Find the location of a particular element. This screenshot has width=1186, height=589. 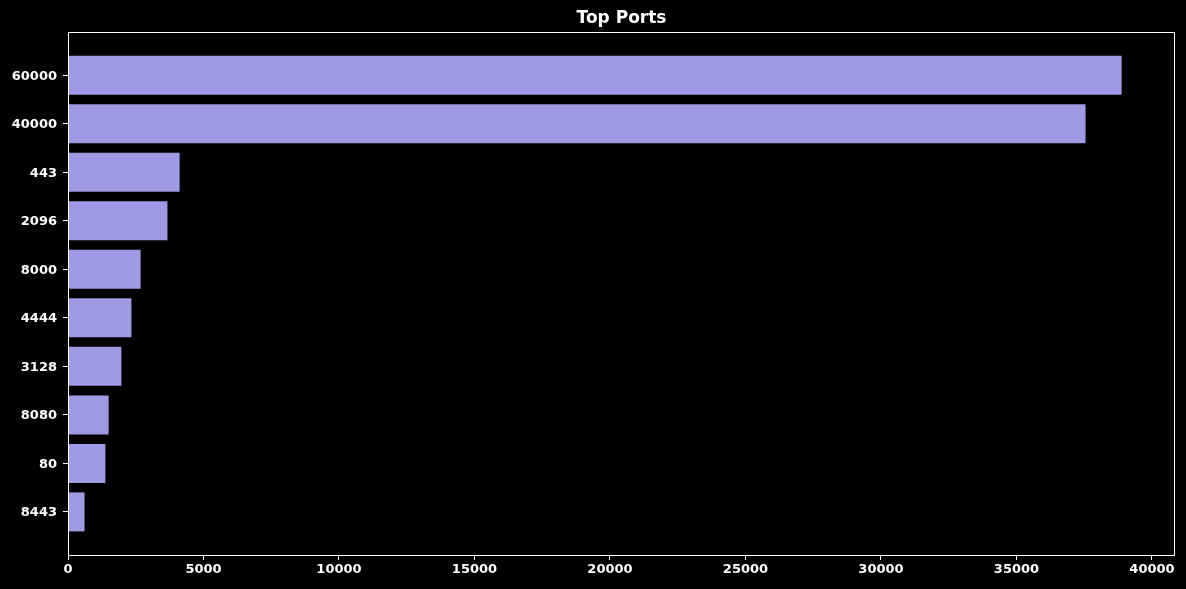

x-tick-label: 5000 is located at coordinates (203, 569).